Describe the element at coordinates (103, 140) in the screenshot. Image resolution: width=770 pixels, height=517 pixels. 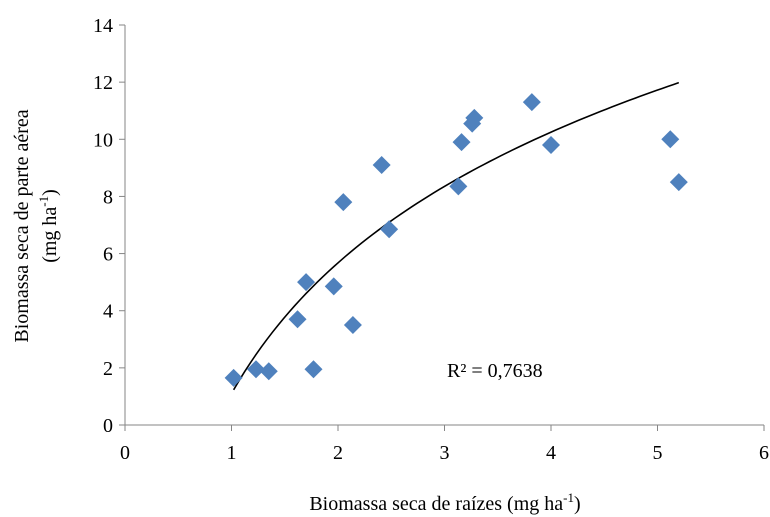
I see `y-tick-label: 10` at that location.